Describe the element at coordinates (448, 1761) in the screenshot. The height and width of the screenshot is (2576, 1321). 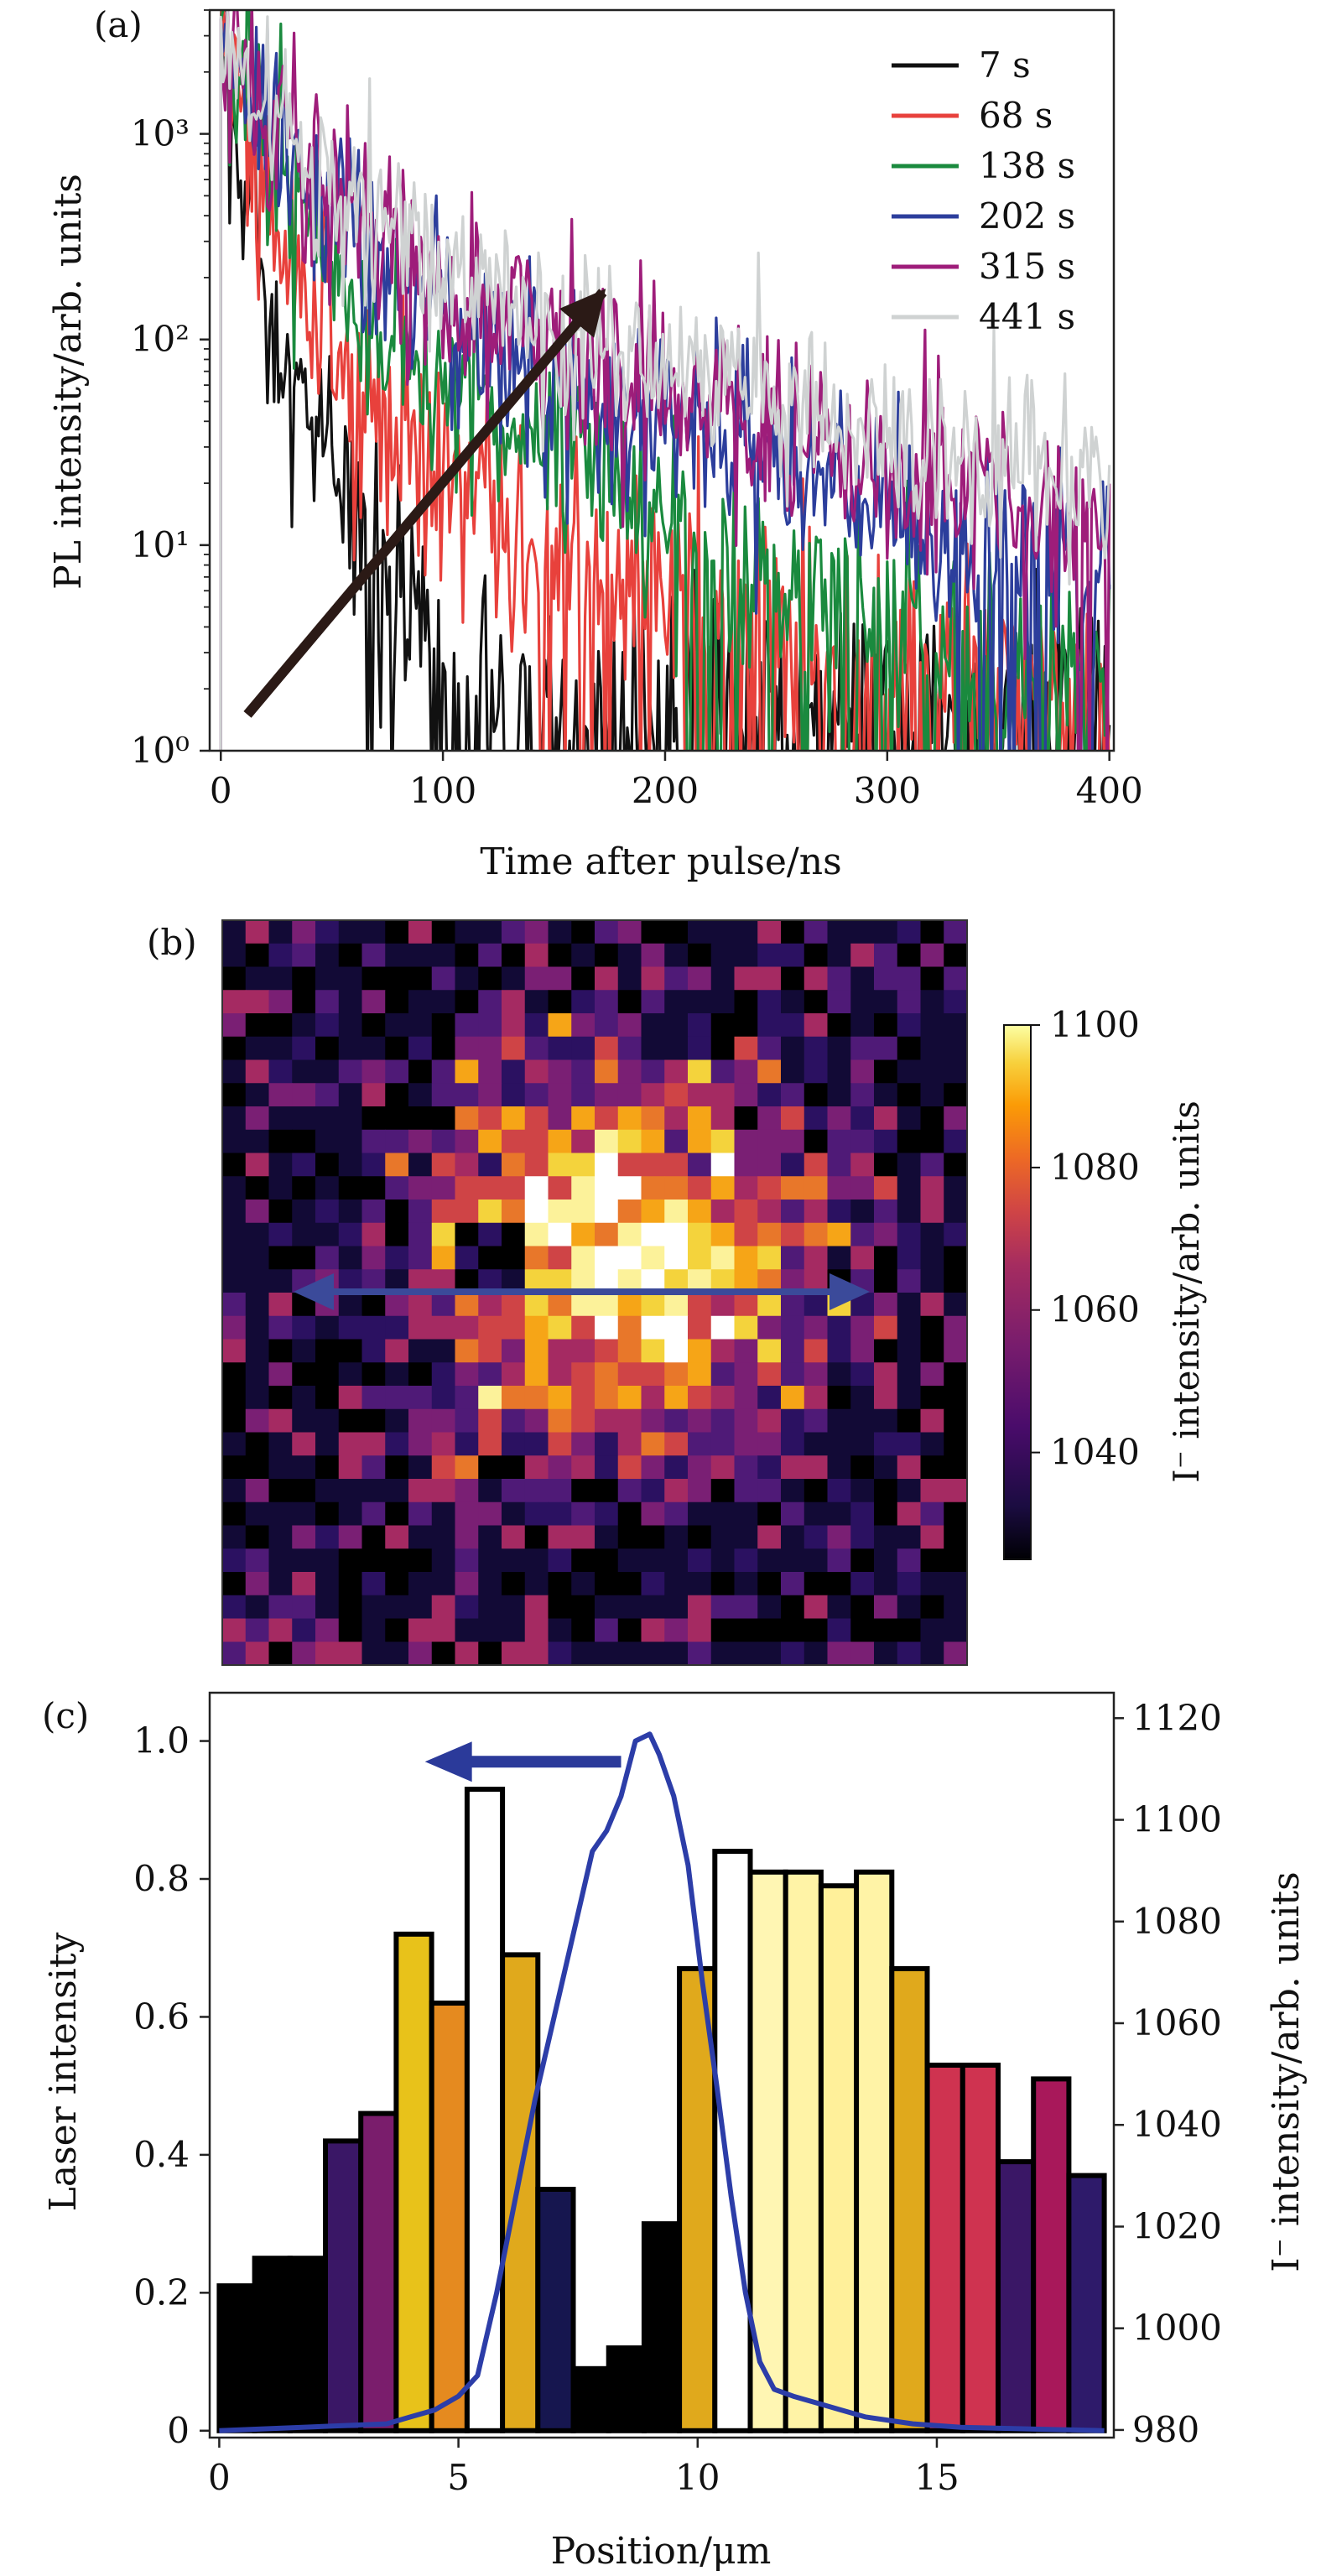
I see `arrow-head` at that location.